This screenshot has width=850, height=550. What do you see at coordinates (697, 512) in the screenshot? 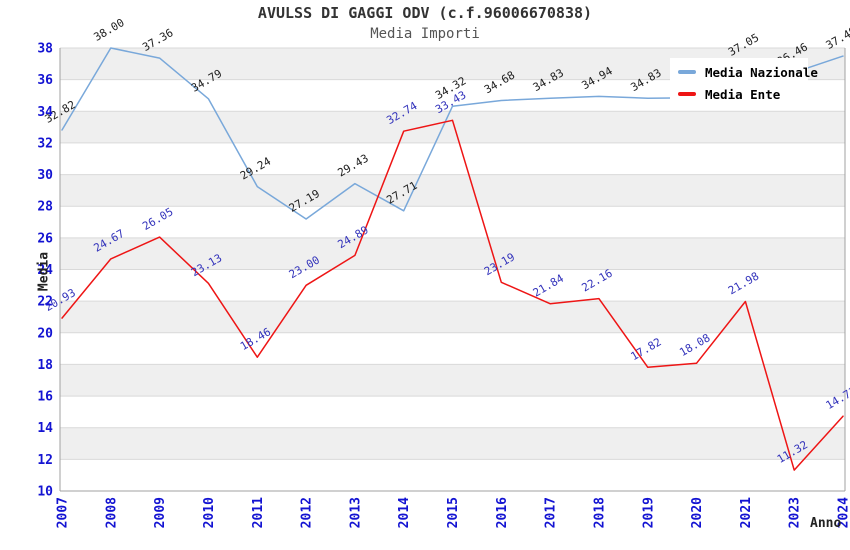
I see `x-tick-label: 2020` at bounding box center [697, 512].